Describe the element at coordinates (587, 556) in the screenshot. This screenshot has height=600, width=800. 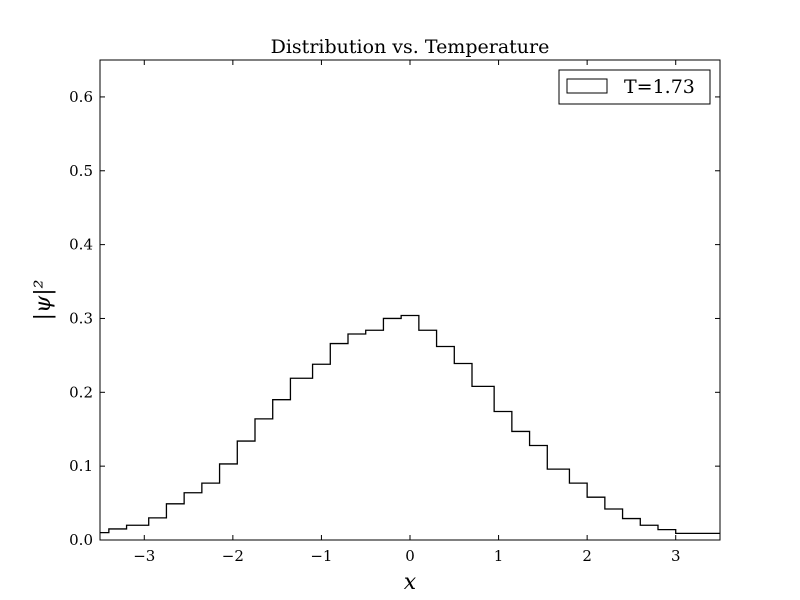
I see `x-tick-label: 2` at that location.